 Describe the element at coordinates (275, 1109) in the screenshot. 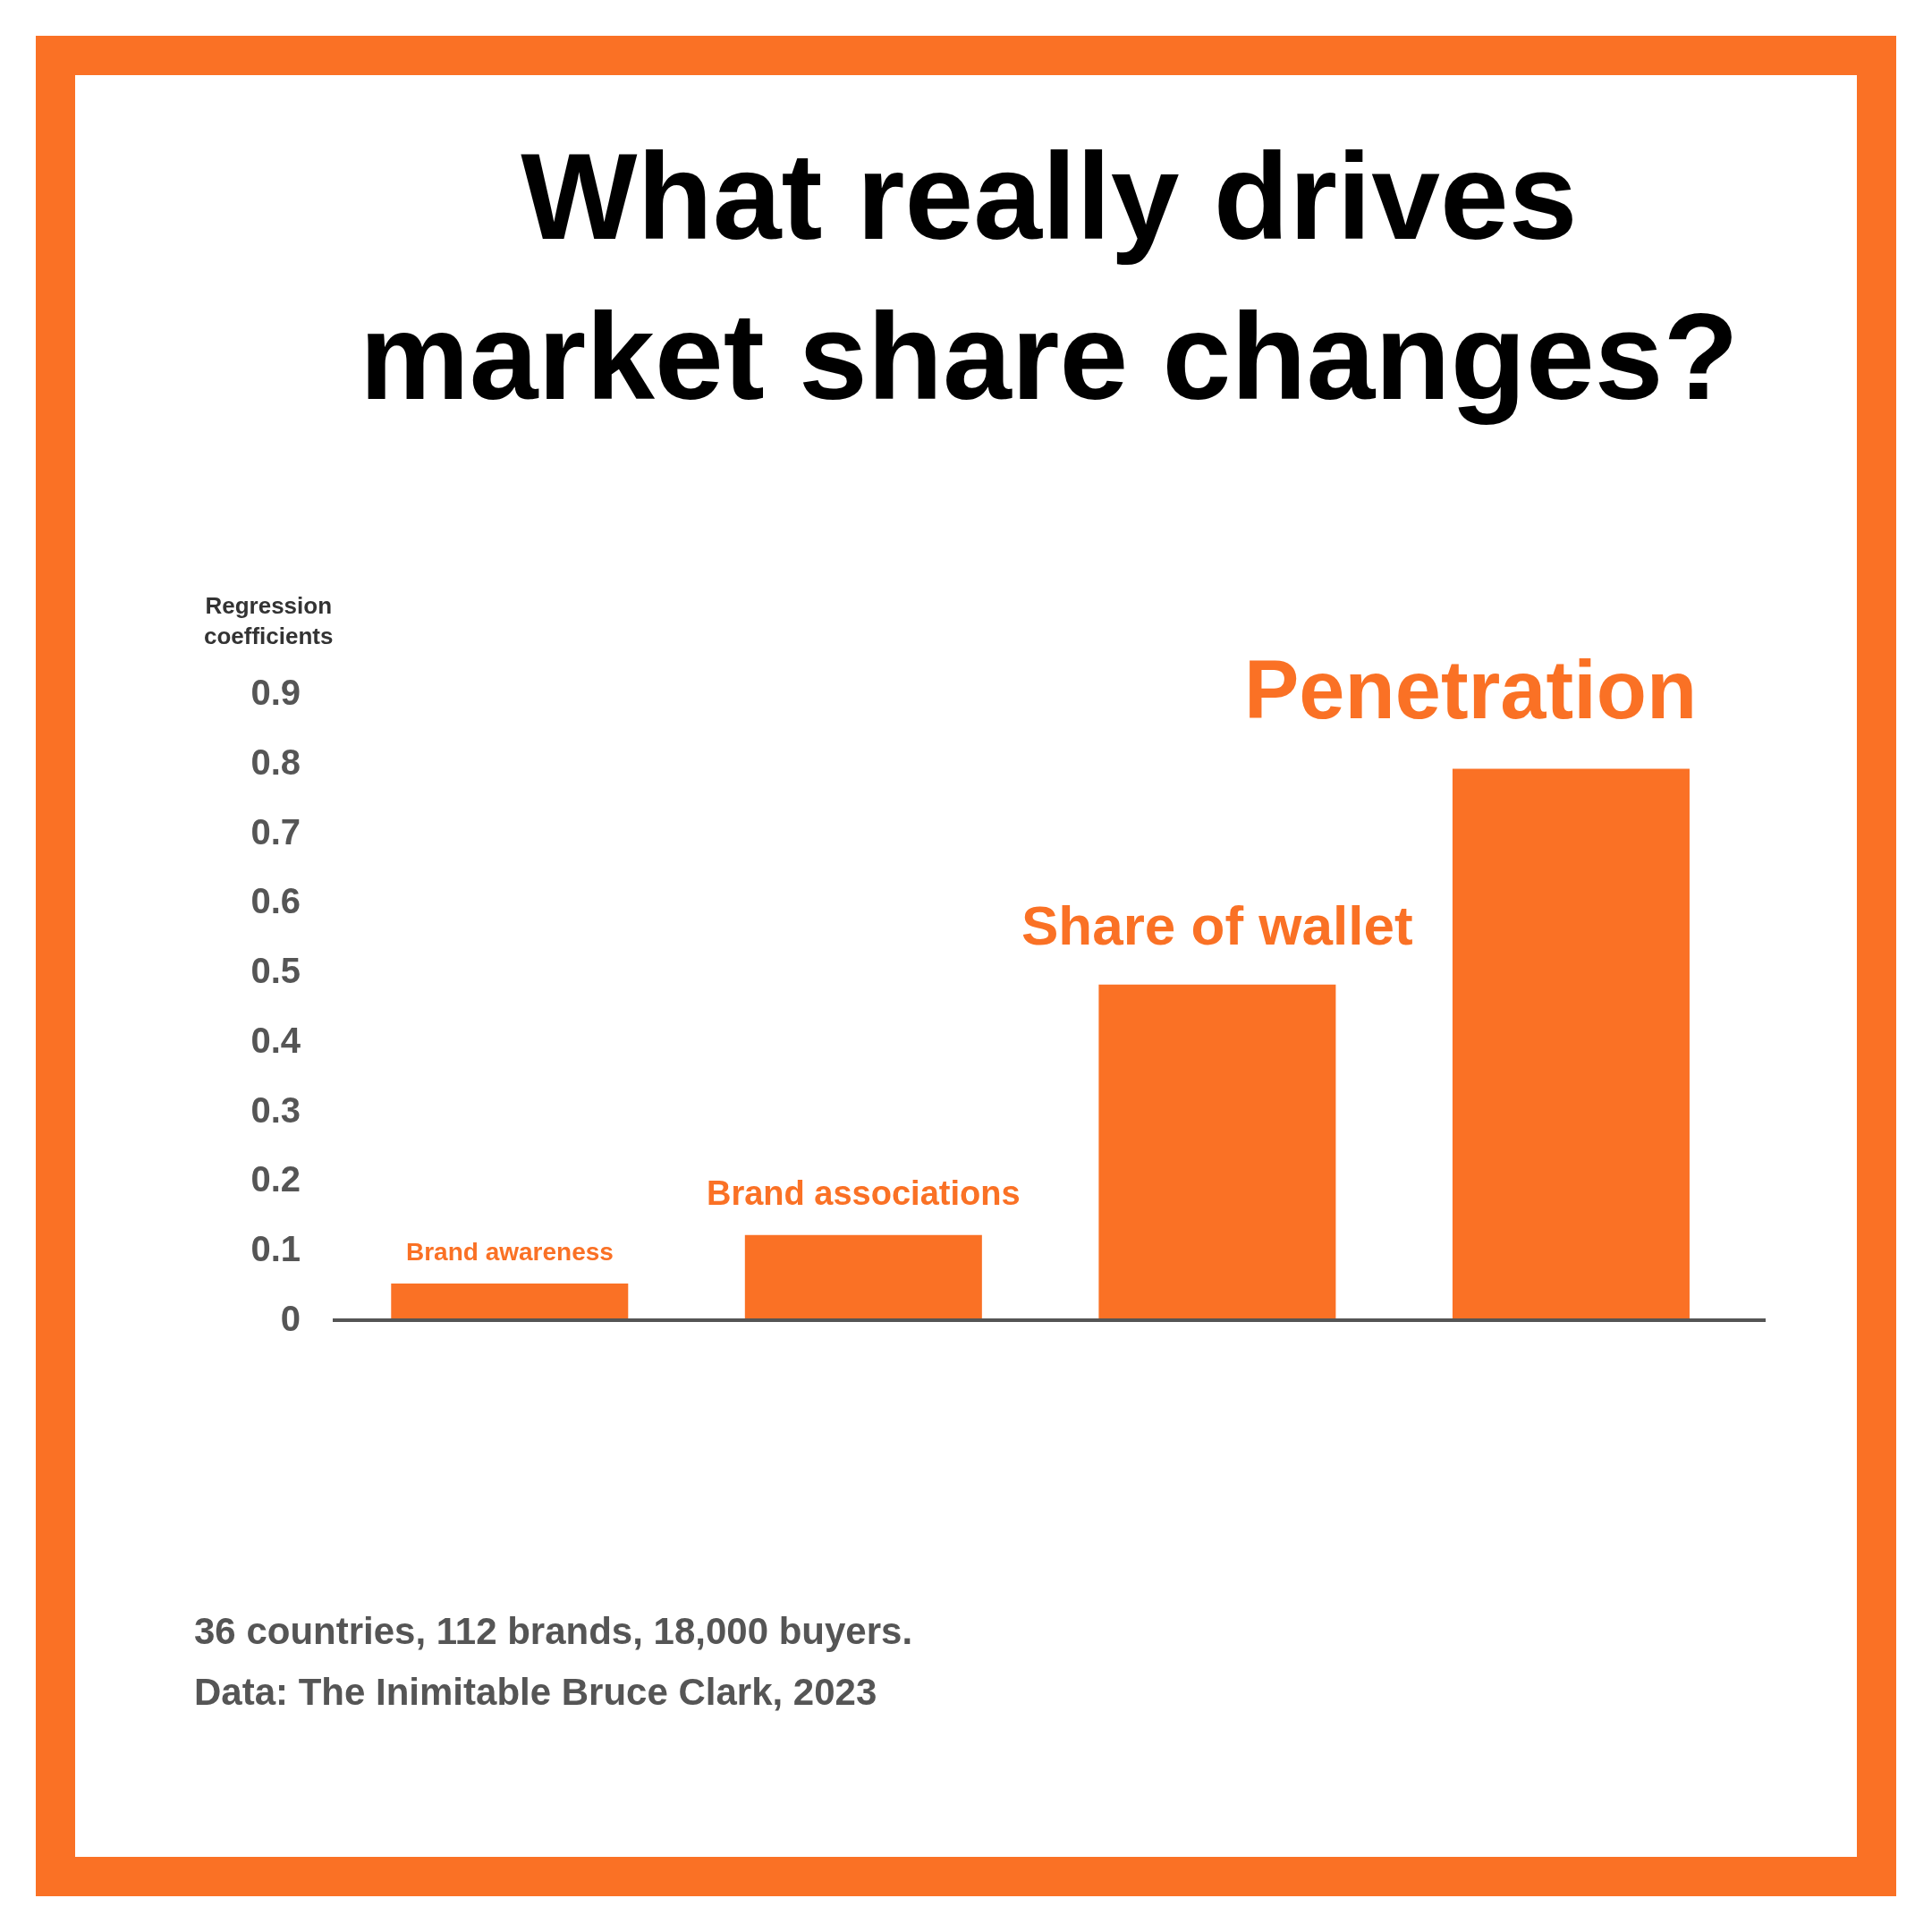

I see `y-tick-label: 0.3` at that location.